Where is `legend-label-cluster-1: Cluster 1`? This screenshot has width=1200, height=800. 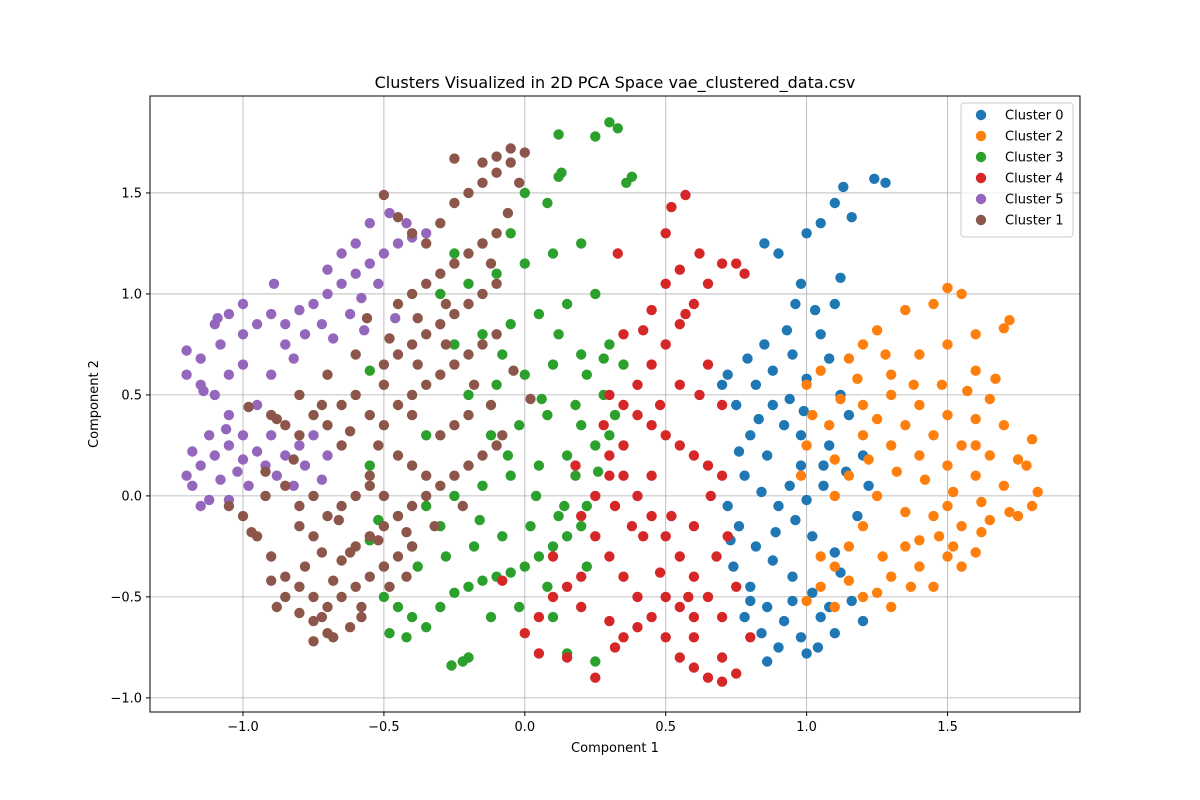 legend-label-cluster-1: Cluster 1 is located at coordinates (1034, 221).